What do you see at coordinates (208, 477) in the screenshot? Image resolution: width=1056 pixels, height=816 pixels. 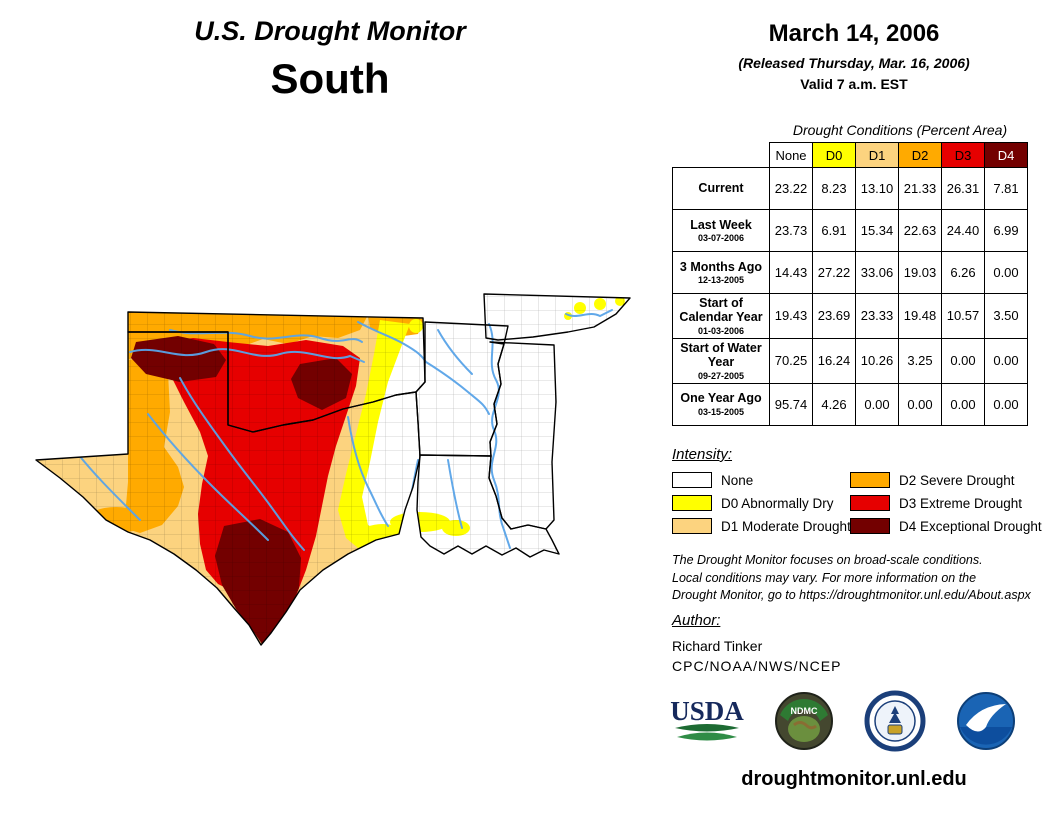 I see `colorado-river` at bounding box center [208, 477].